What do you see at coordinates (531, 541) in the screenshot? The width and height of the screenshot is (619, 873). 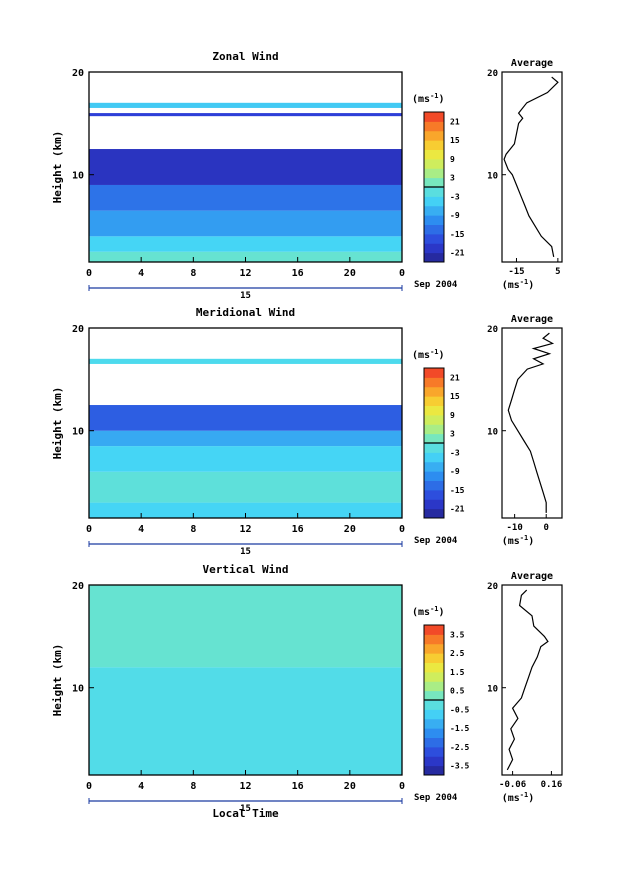 I see `average-x-label-close: )` at bounding box center [531, 541].